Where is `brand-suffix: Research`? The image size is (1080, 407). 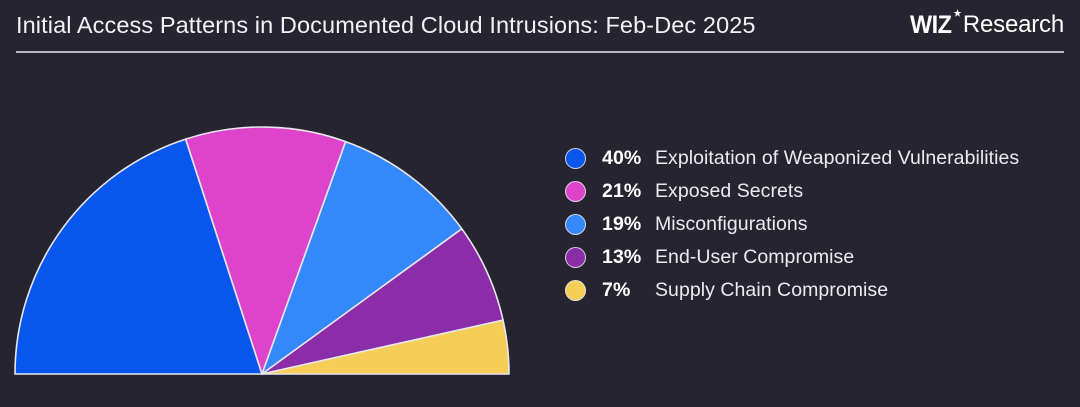
brand-suffix: Research is located at coordinates (1013, 24).